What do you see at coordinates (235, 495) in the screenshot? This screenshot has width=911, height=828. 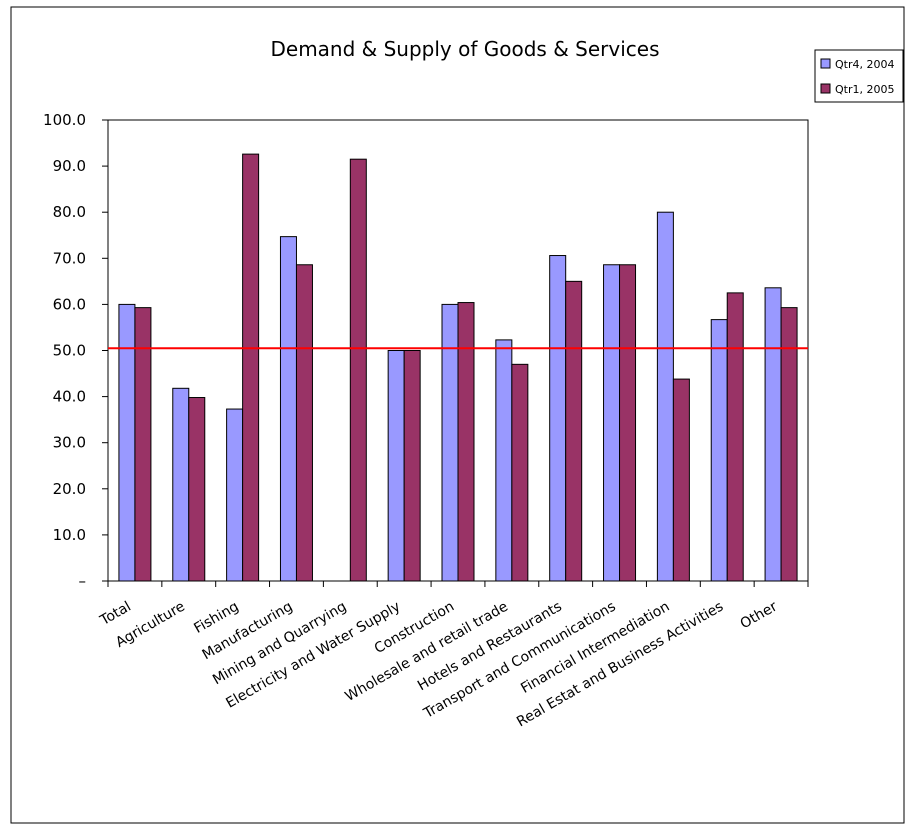 I see `bar-fishing-qtr4-2004` at bounding box center [235, 495].